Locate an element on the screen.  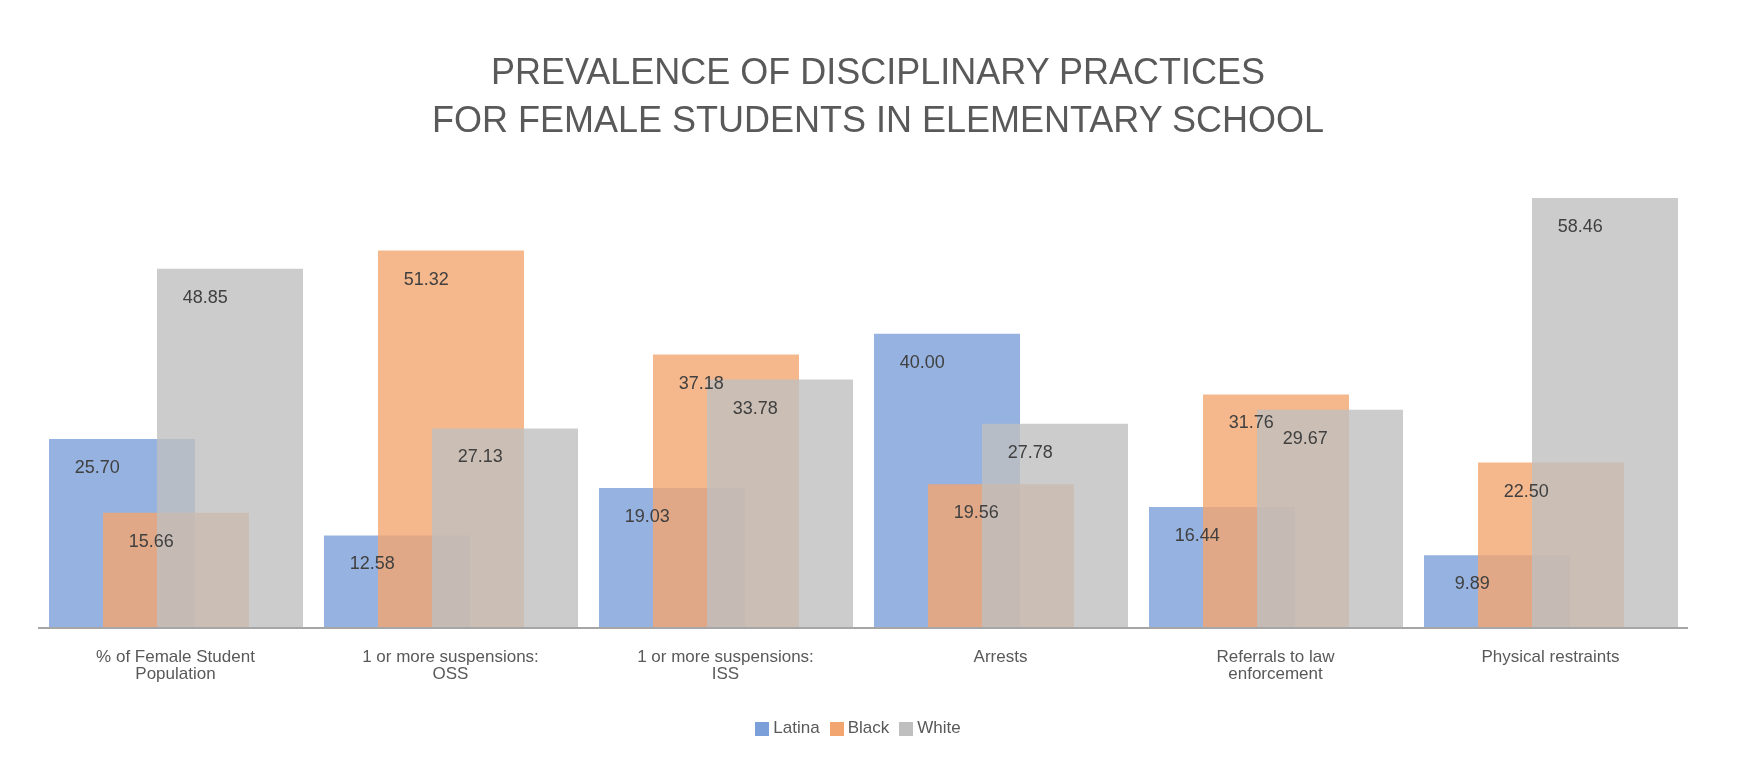
data-label: 40.00 is located at coordinates (922, 361).